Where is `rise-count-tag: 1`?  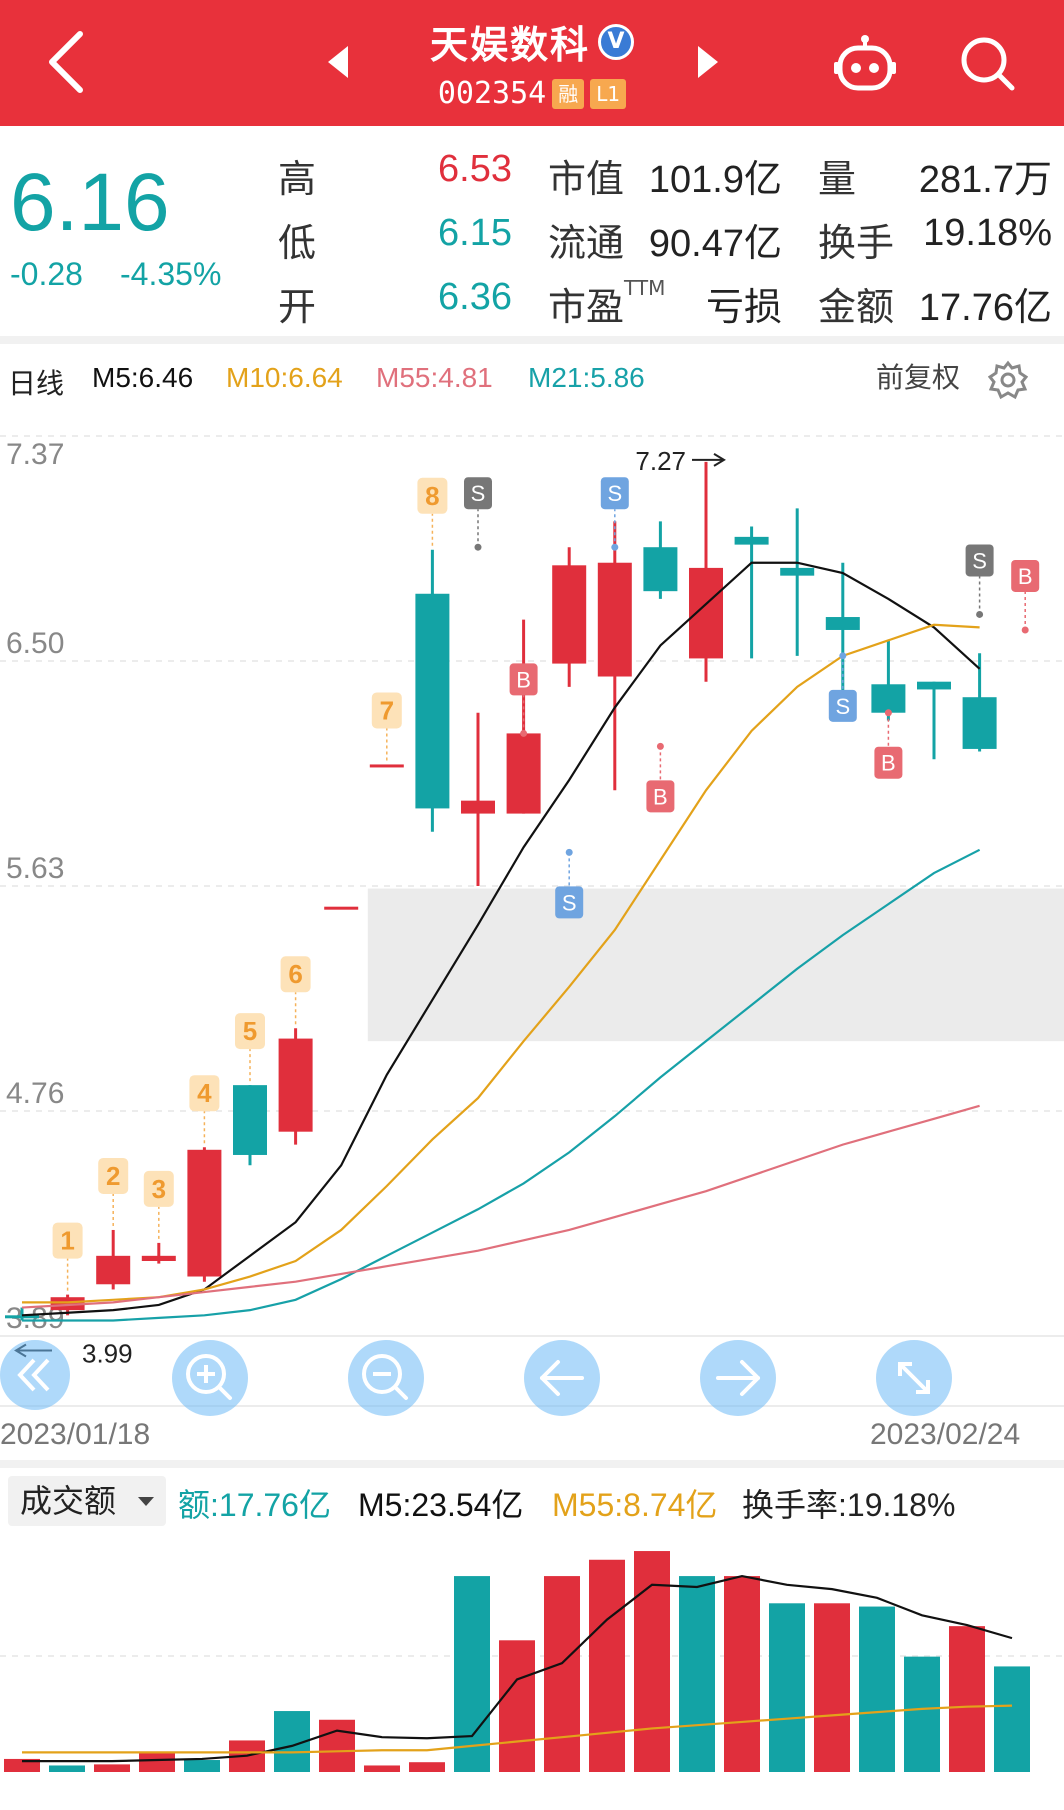
rise-count-tag: 1 is located at coordinates (67, 1256).